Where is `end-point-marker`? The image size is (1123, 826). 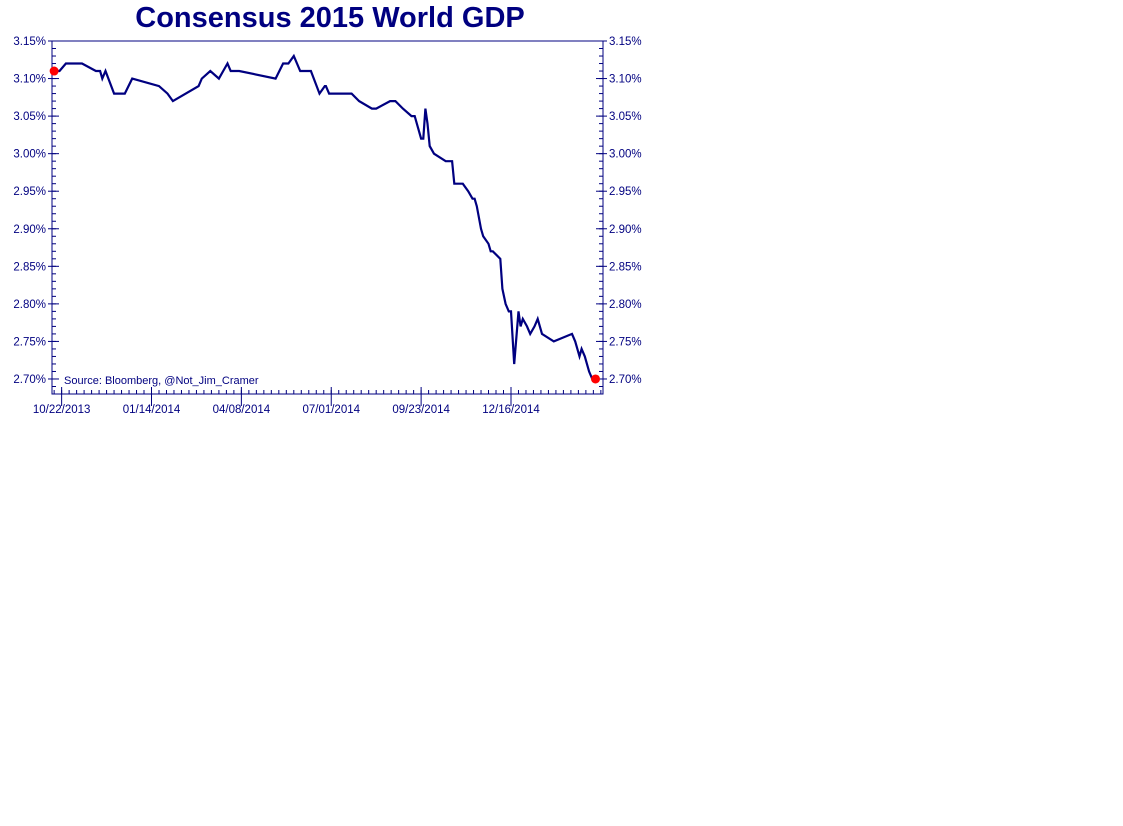 end-point-marker is located at coordinates (596, 379).